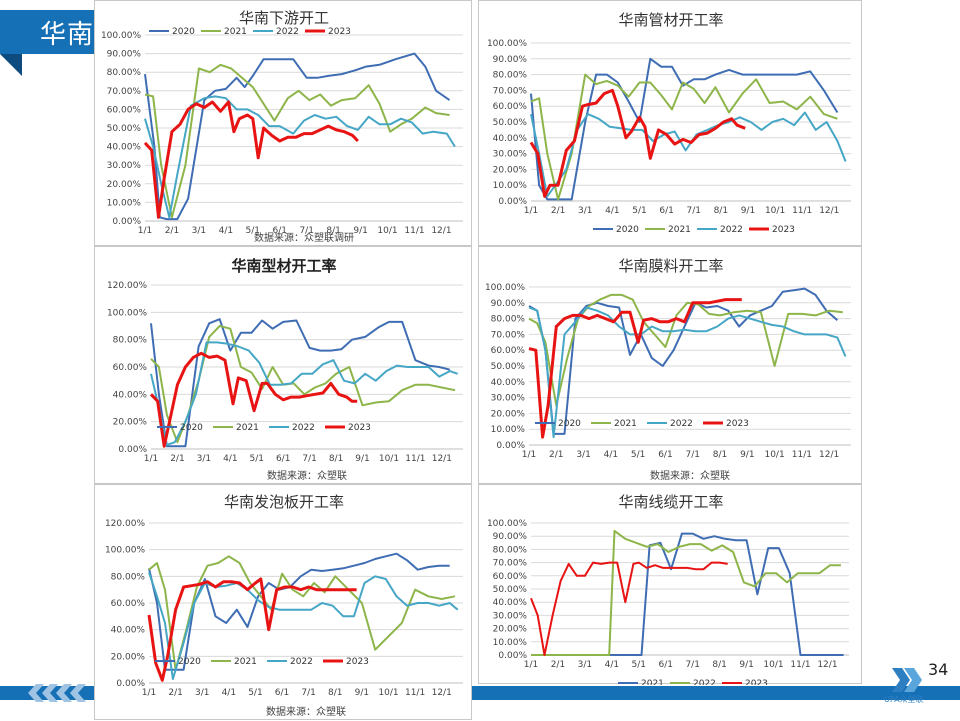  What do you see at coordinates (55, 43) in the screenshot?
I see `slide-title-bar` at bounding box center [55, 43].